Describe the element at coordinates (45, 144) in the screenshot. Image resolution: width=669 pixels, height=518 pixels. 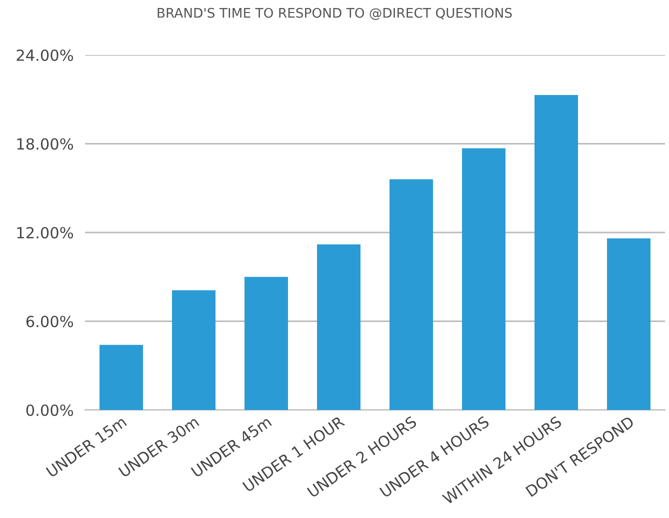
I see `y-tick-label: 18.00%` at that location.